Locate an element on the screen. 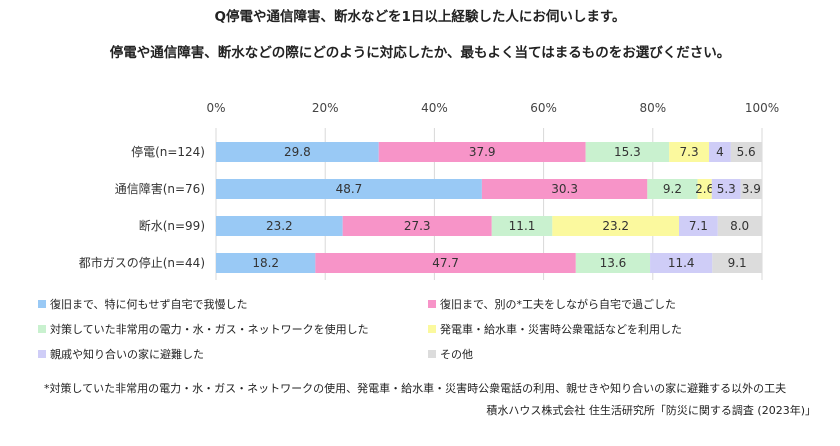 This screenshot has width=840, height=446. data-label: 3.9 is located at coordinates (751, 189).